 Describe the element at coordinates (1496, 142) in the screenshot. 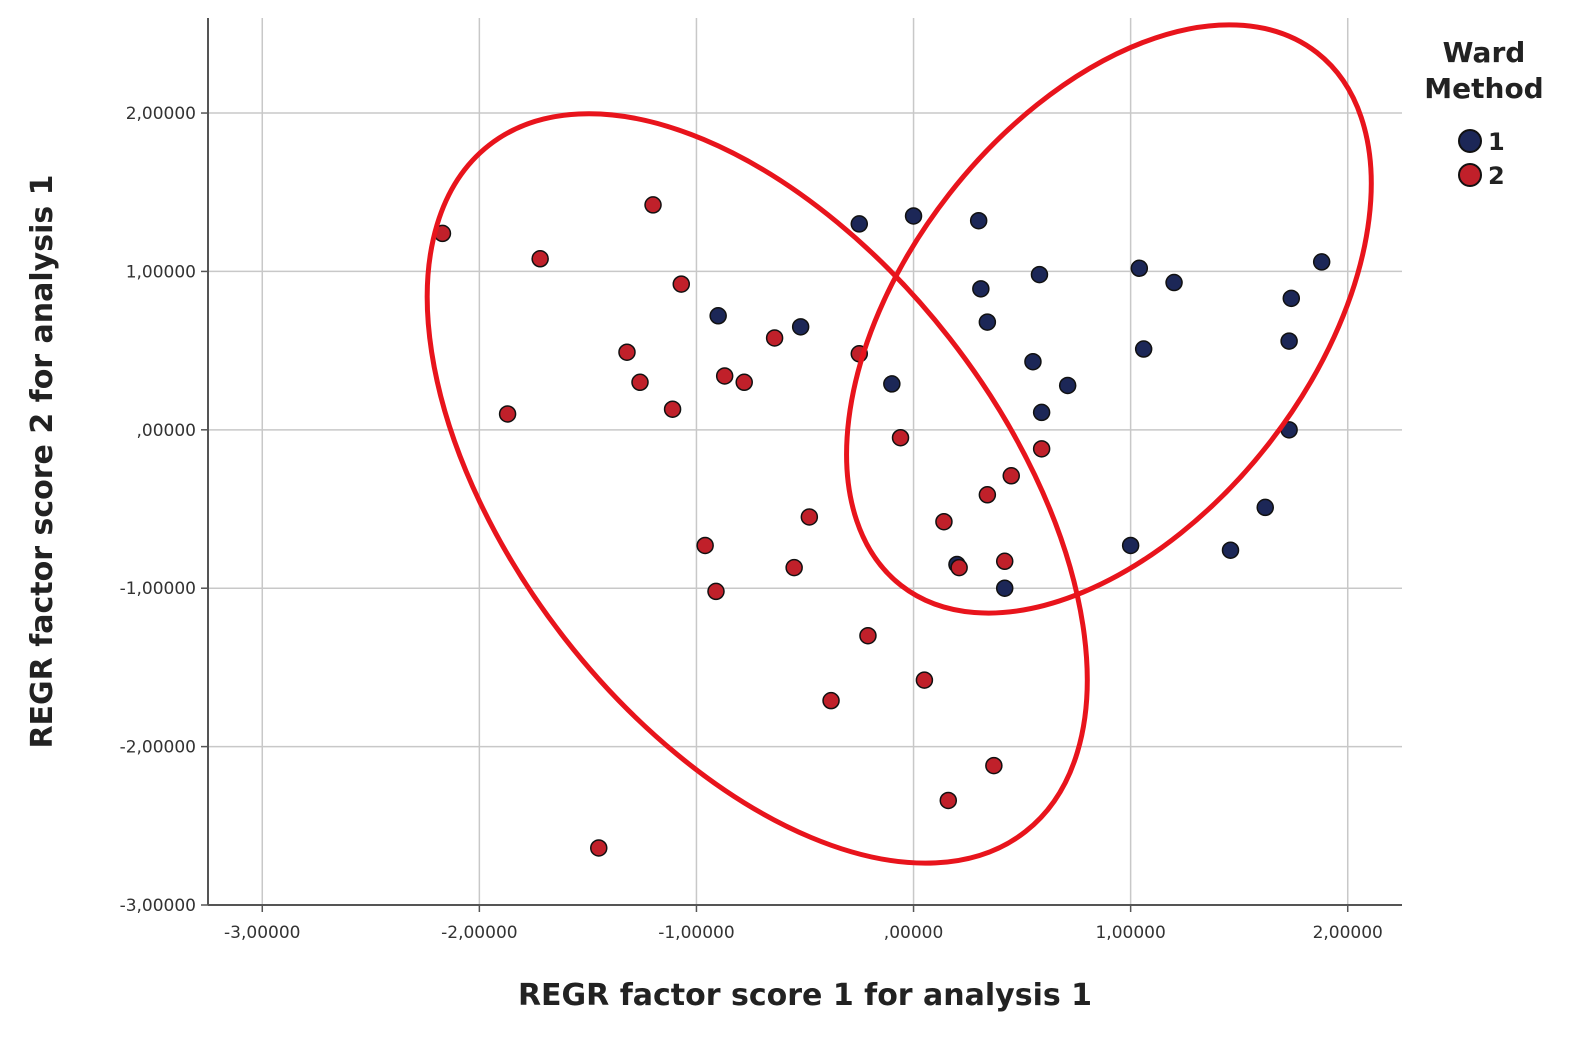

I see `legend-label-series-1: 1` at that location.